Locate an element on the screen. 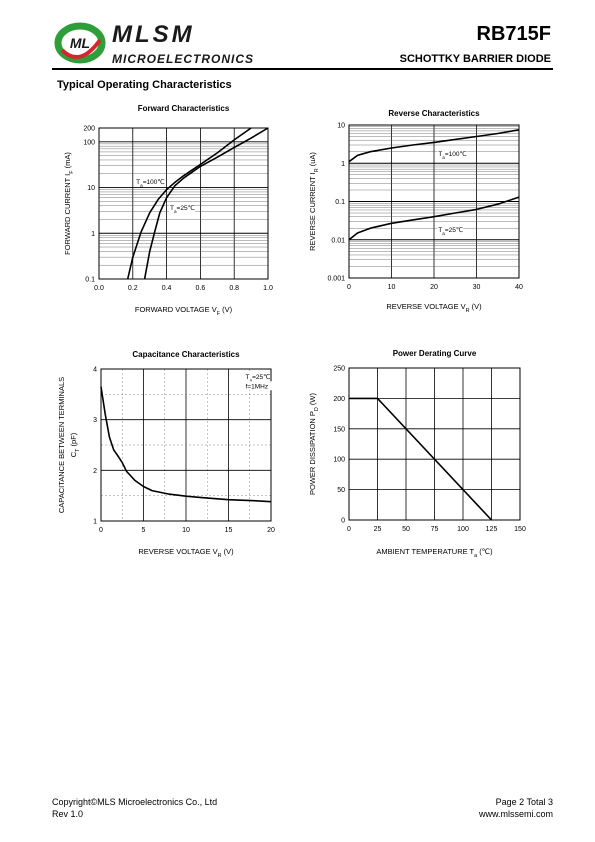 The height and width of the screenshot is (842, 595). x-tick-label: 100 is located at coordinates (463, 529).